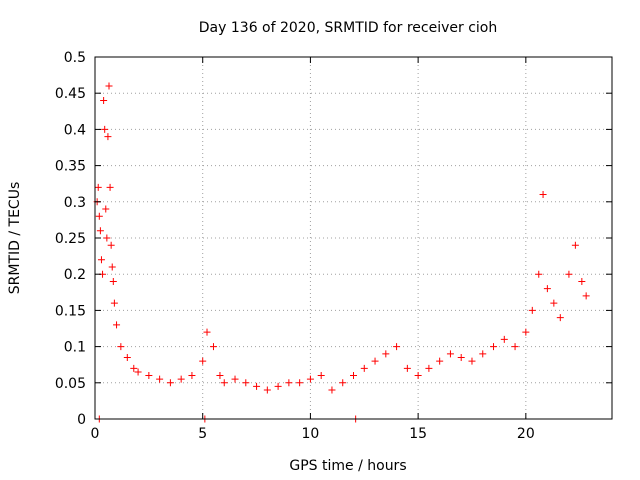 The height and width of the screenshot is (480, 640). Describe the element at coordinates (15, 238) in the screenshot. I see `y-axis-label: SRMTID / TECUs` at that location.